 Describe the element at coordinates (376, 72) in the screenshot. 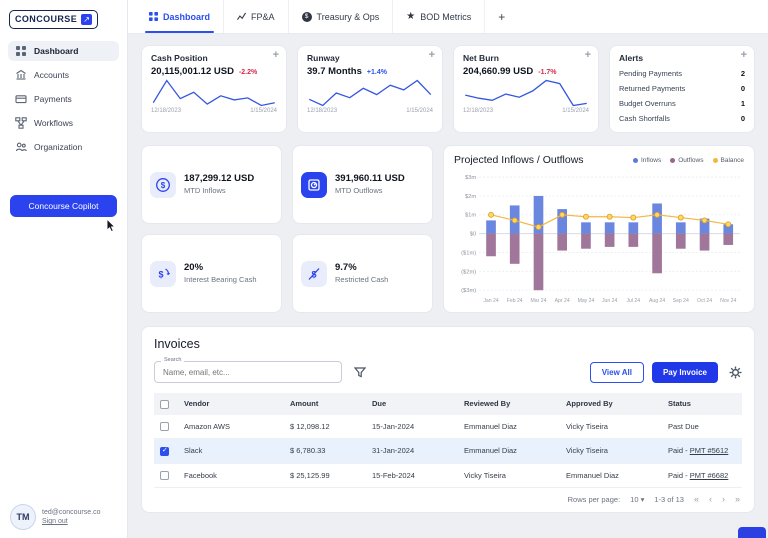

I see `runway-delta: +1.4%` at that location.